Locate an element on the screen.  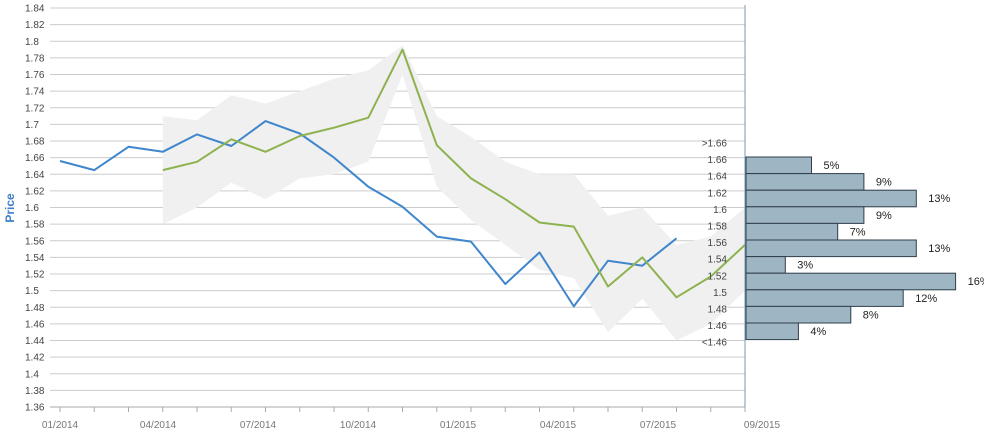
histogram-bin-label: 1.62 is located at coordinates (718, 193).